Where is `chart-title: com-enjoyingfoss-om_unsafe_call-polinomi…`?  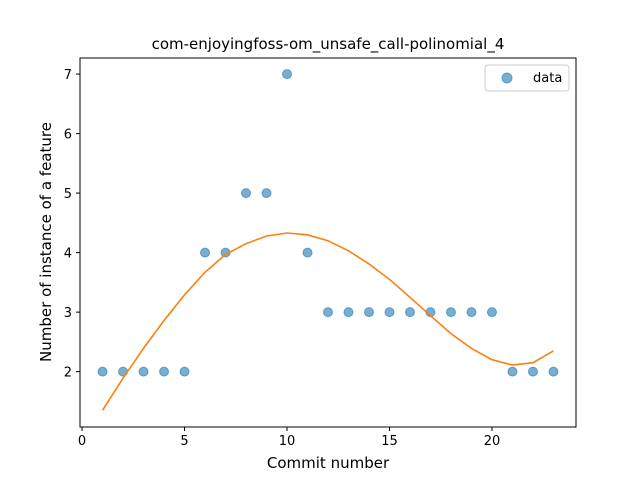
chart-title: com-enjoyingfoss-om_unsafe_call-polinomi… is located at coordinates (328, 44).